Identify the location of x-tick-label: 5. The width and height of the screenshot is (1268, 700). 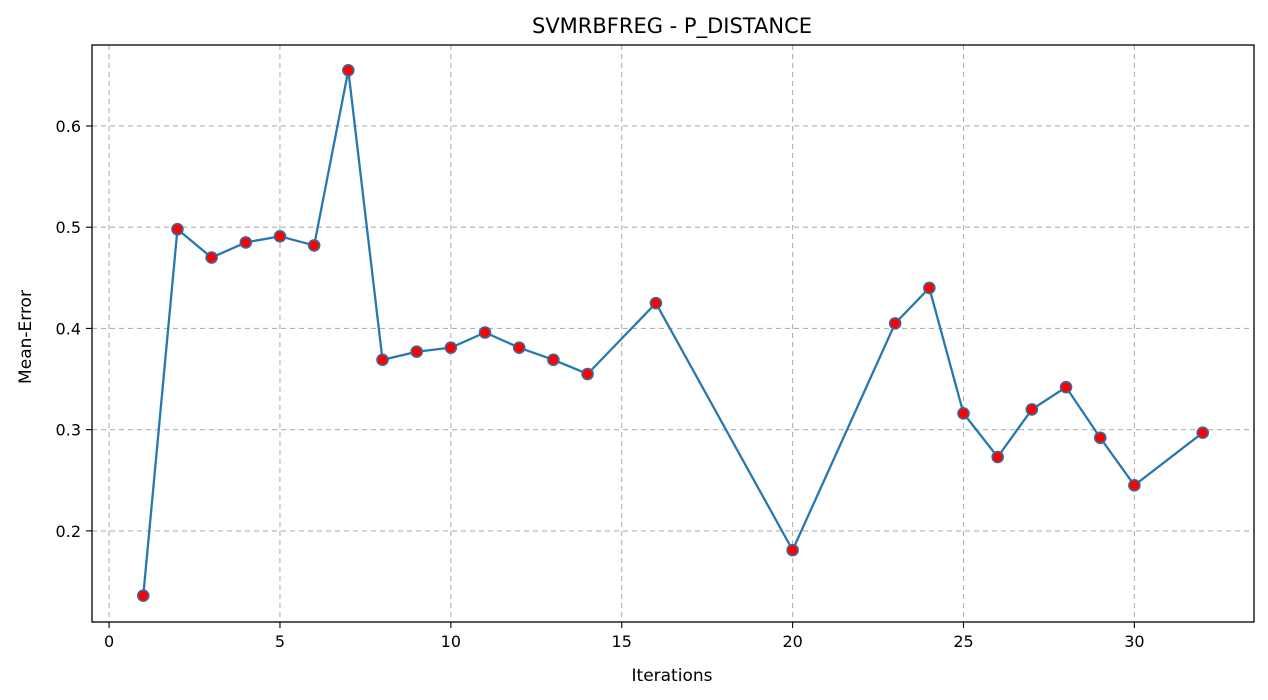
(280, 641).